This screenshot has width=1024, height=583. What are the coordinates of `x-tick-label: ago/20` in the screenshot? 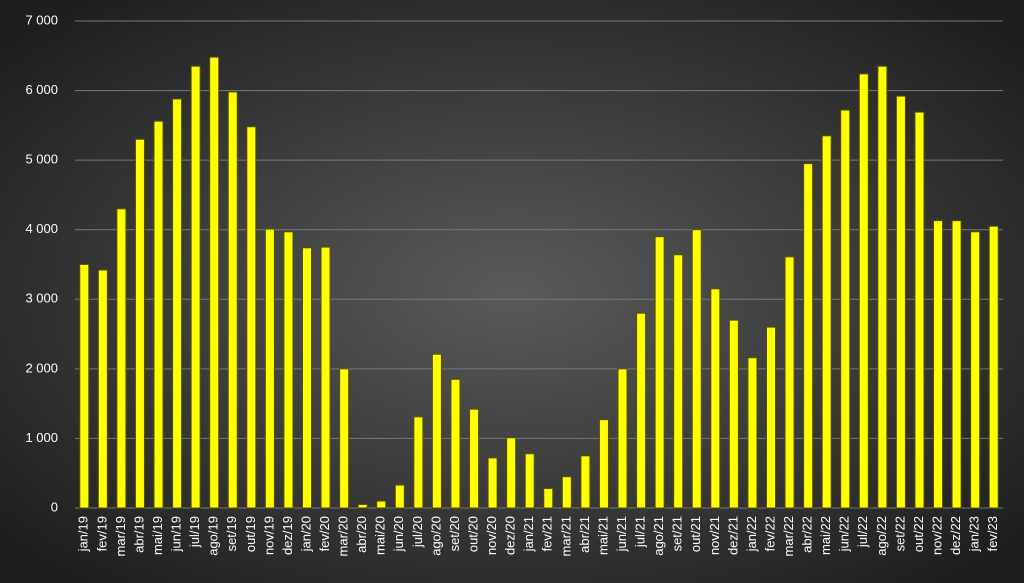 It's located at (435, 536).